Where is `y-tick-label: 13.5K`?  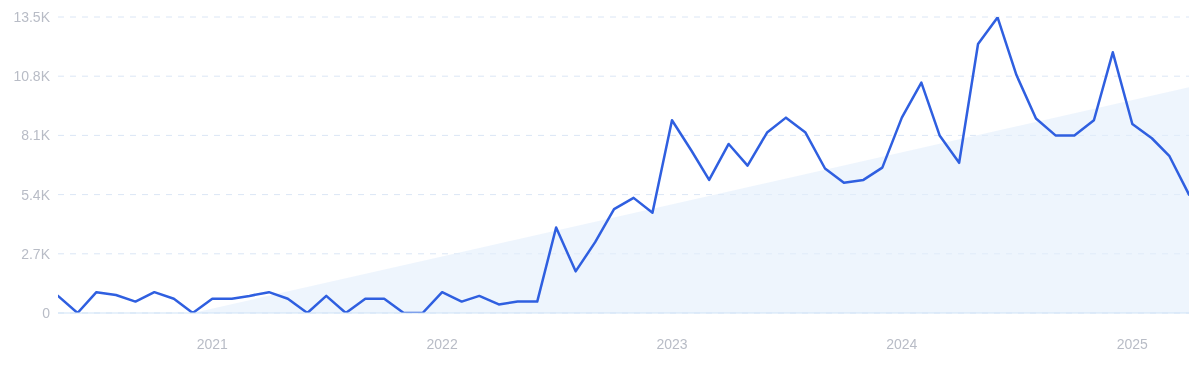 y-tick-label: 13.5K is located at coordinates (32, 16).